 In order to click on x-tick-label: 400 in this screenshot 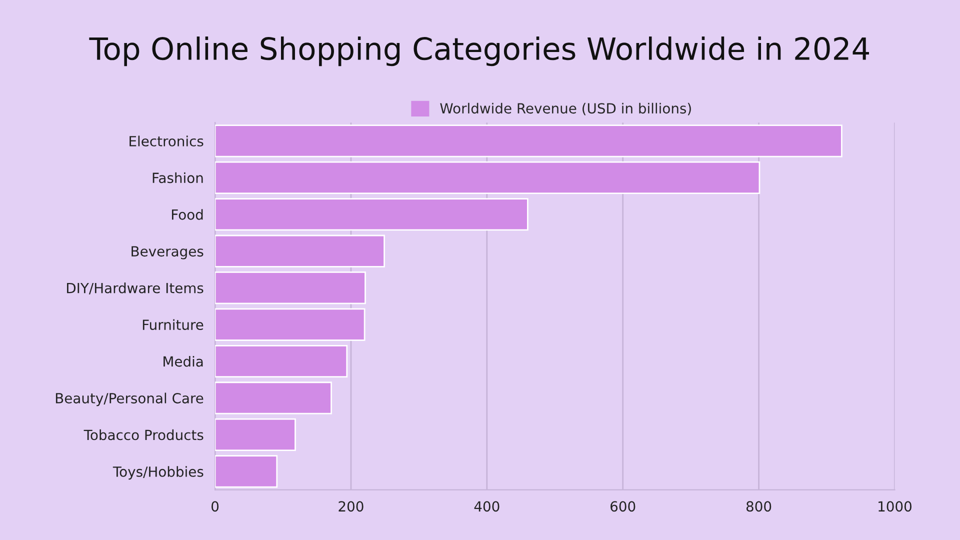, I will do `click(487, 506)`.